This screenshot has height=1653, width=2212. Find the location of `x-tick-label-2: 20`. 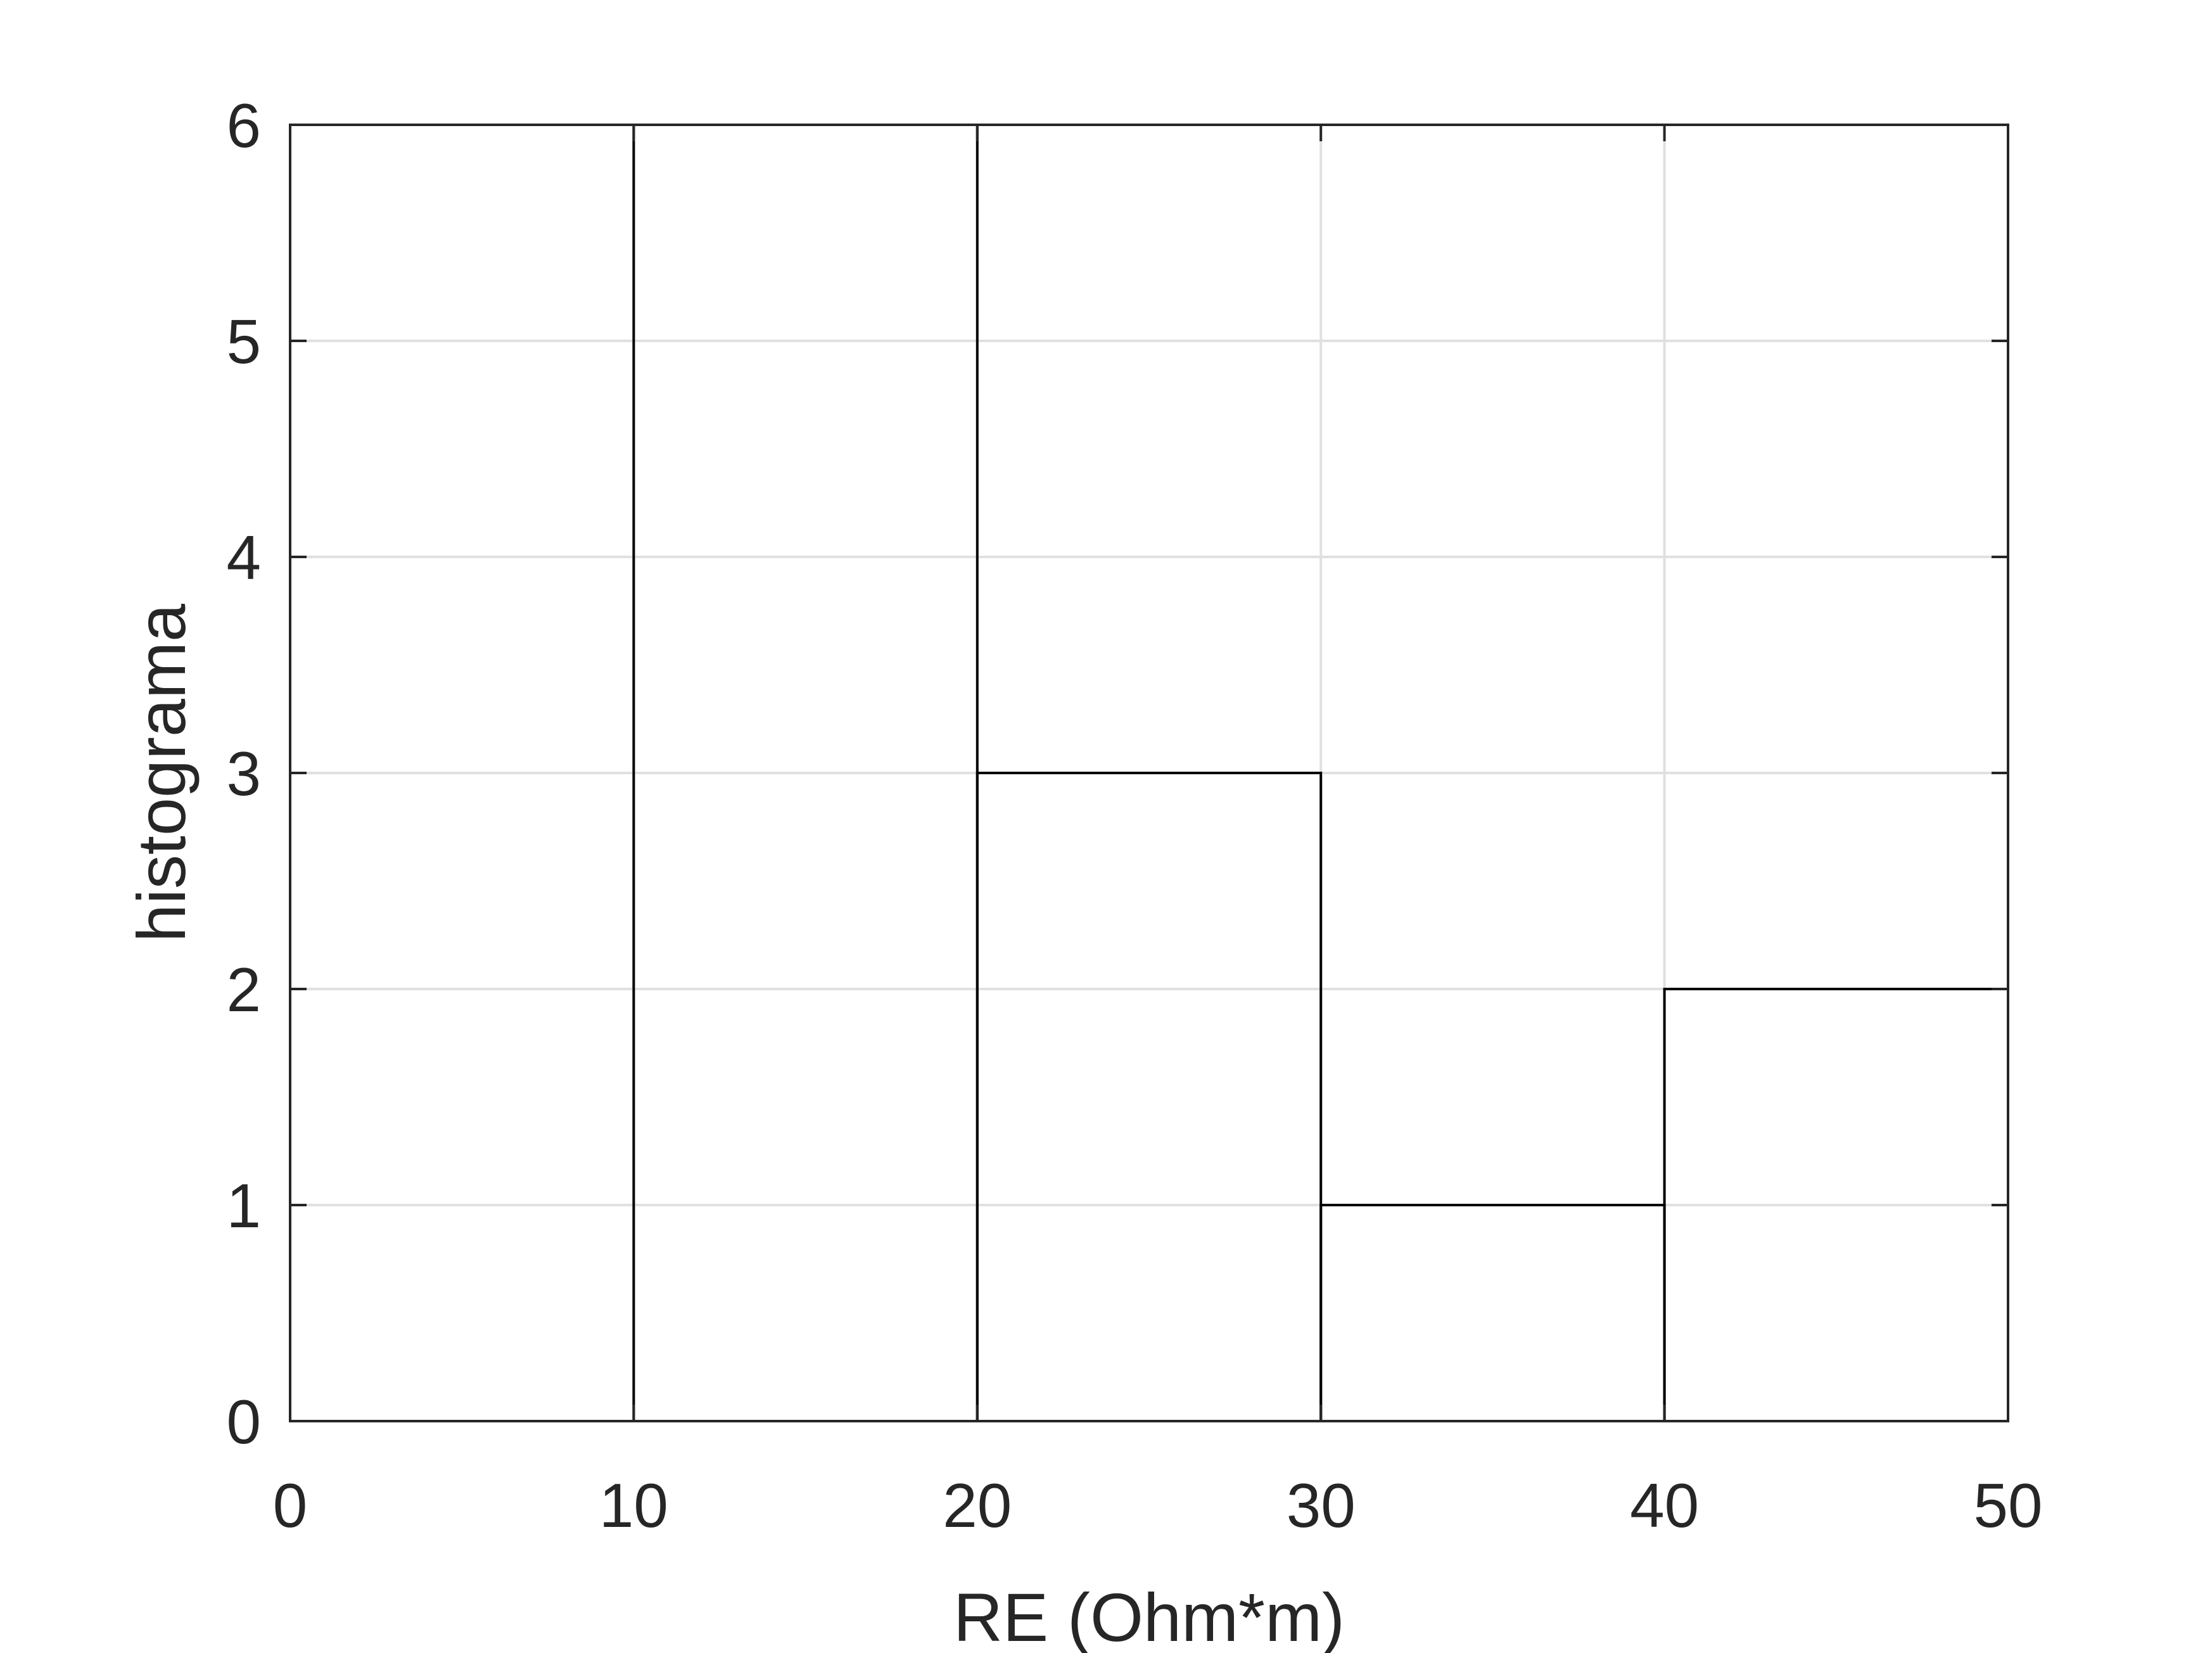

x-tick-label-2: 20 is located at coordinates (977, 1506).